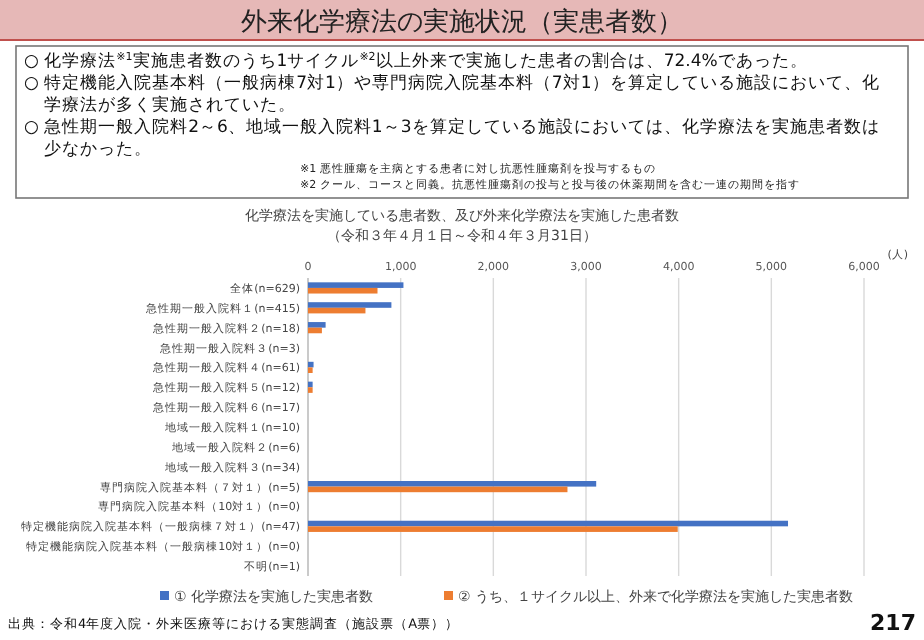  Describe the element at coordinates (452, 95) in the screenshot. I see `wrapped: ○ 特定機能入院基本料（一般病棟7対1）や専門病院入院基本料（7対1）を算定している施設において、化学療法が多く実施されていた。` at that location.